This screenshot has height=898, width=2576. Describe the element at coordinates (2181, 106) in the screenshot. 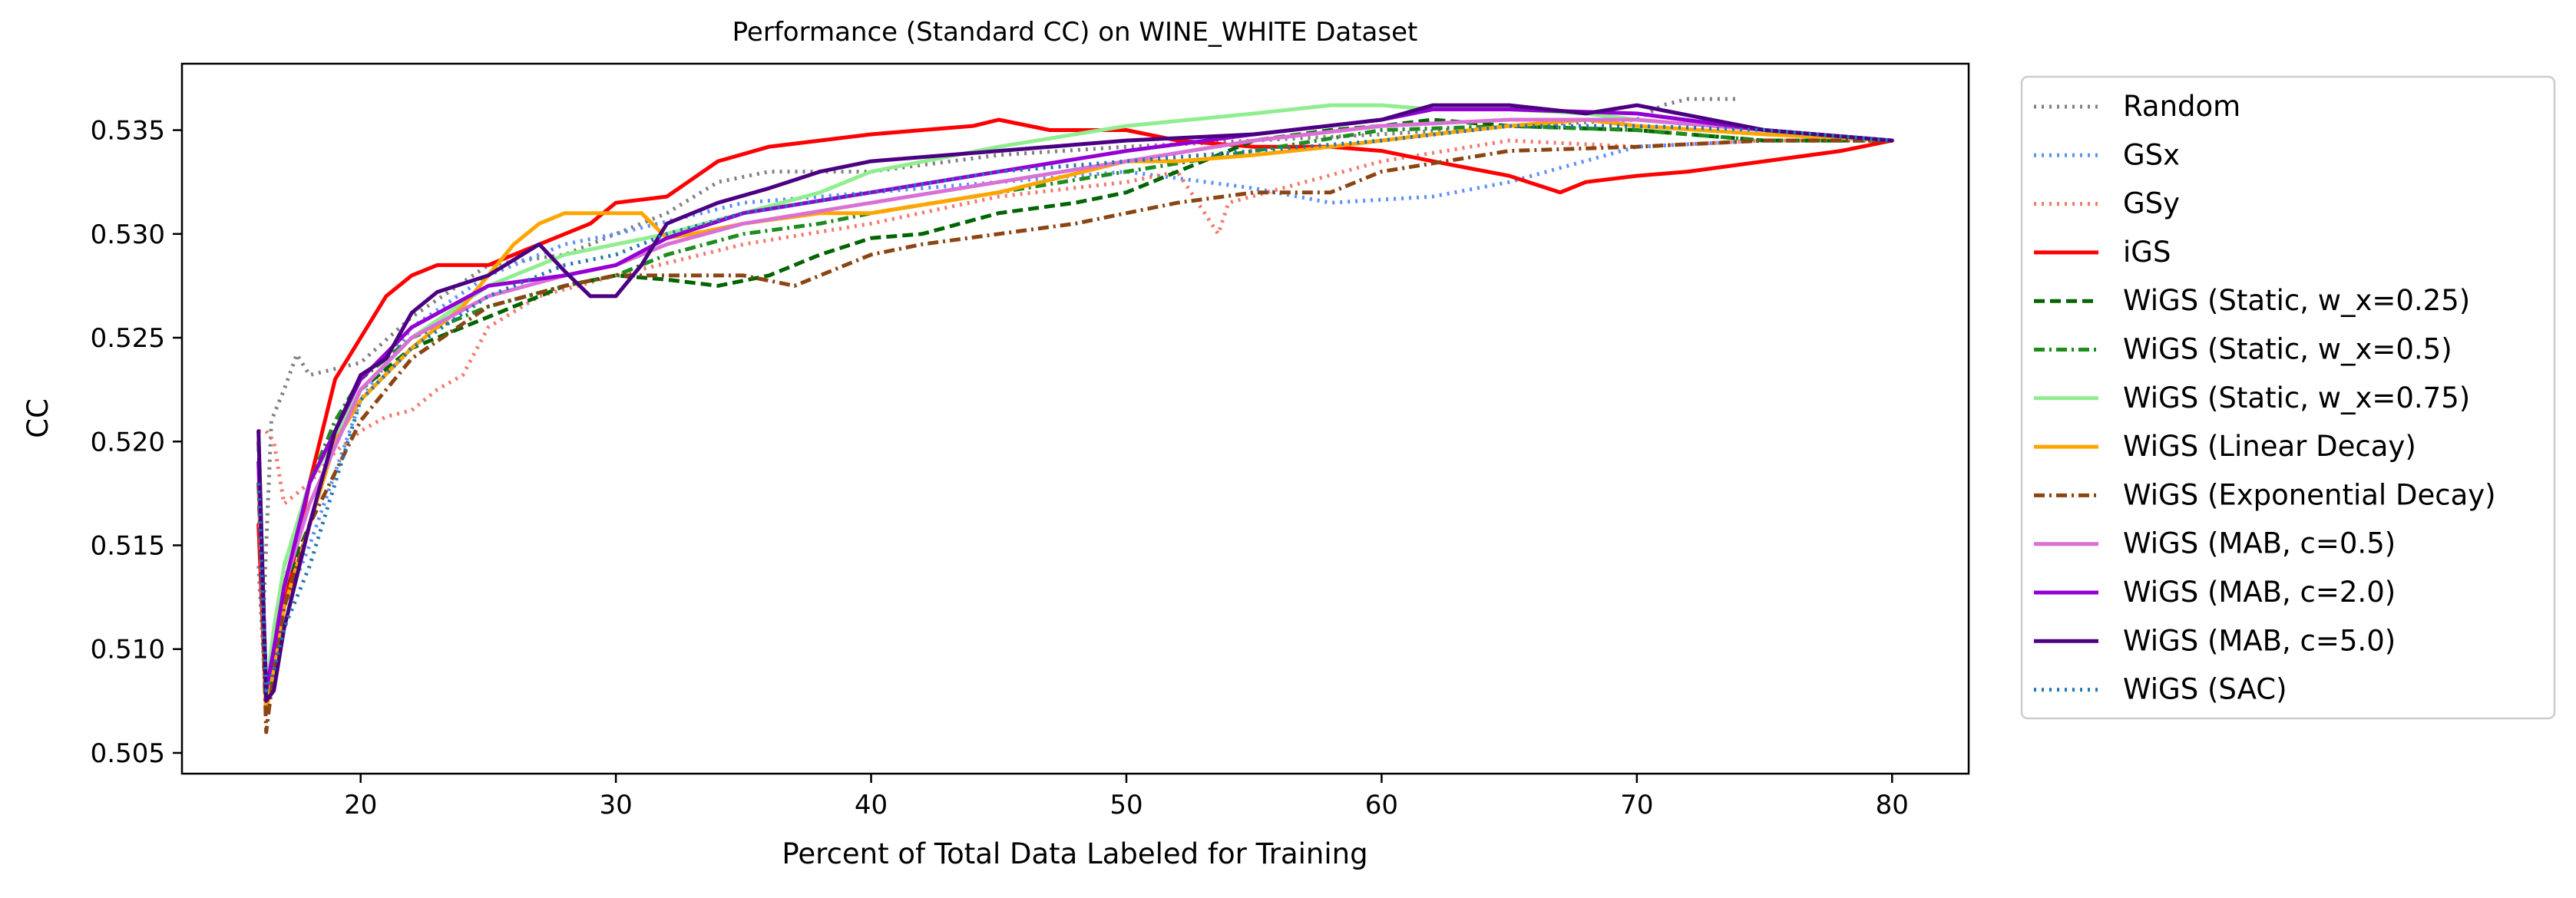

I see `legend-label: Random` at that location.